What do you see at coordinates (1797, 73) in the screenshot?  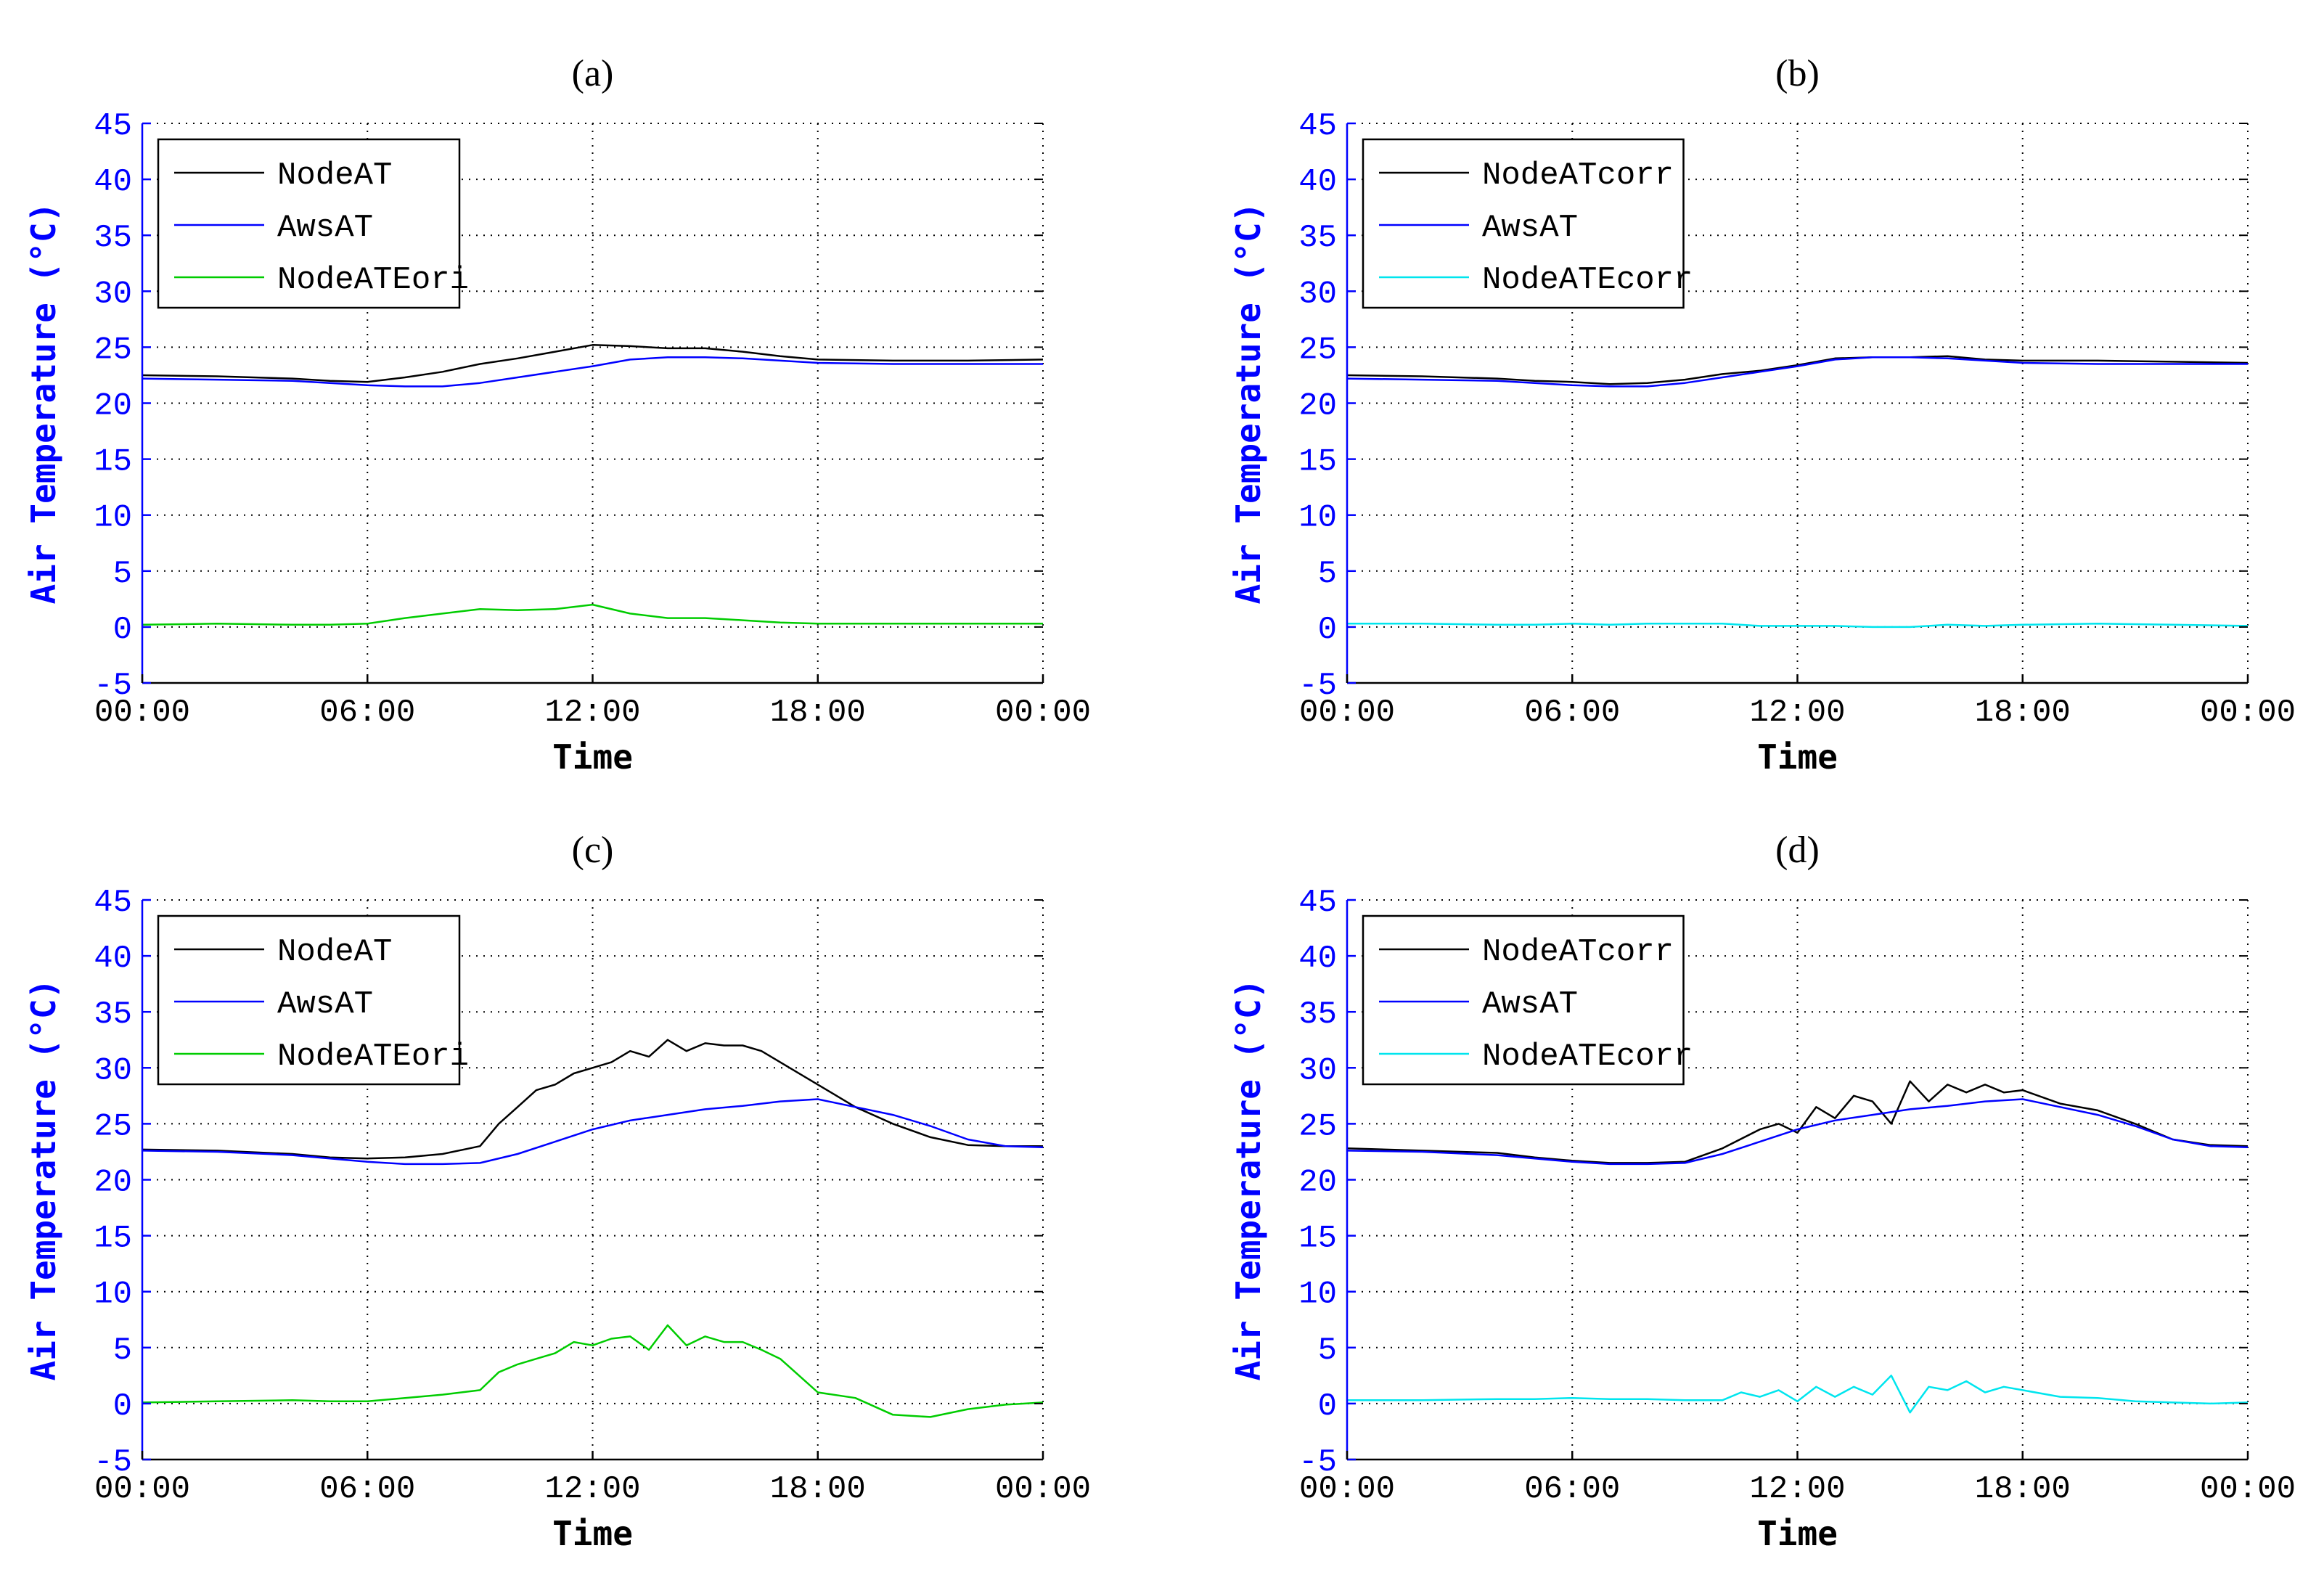 I see `chart-title: (b)` at bounding box center [1797, 73].